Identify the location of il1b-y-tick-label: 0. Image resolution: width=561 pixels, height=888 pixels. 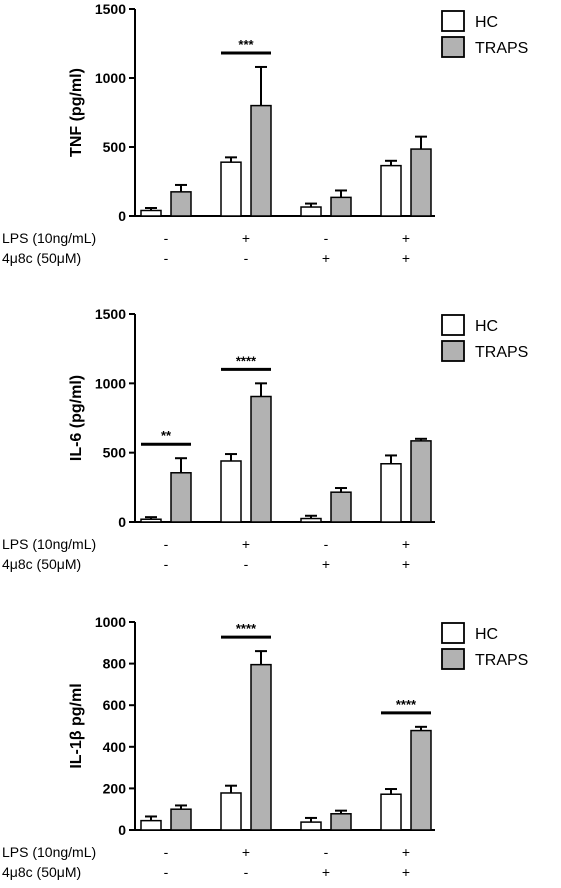
(122, 830).